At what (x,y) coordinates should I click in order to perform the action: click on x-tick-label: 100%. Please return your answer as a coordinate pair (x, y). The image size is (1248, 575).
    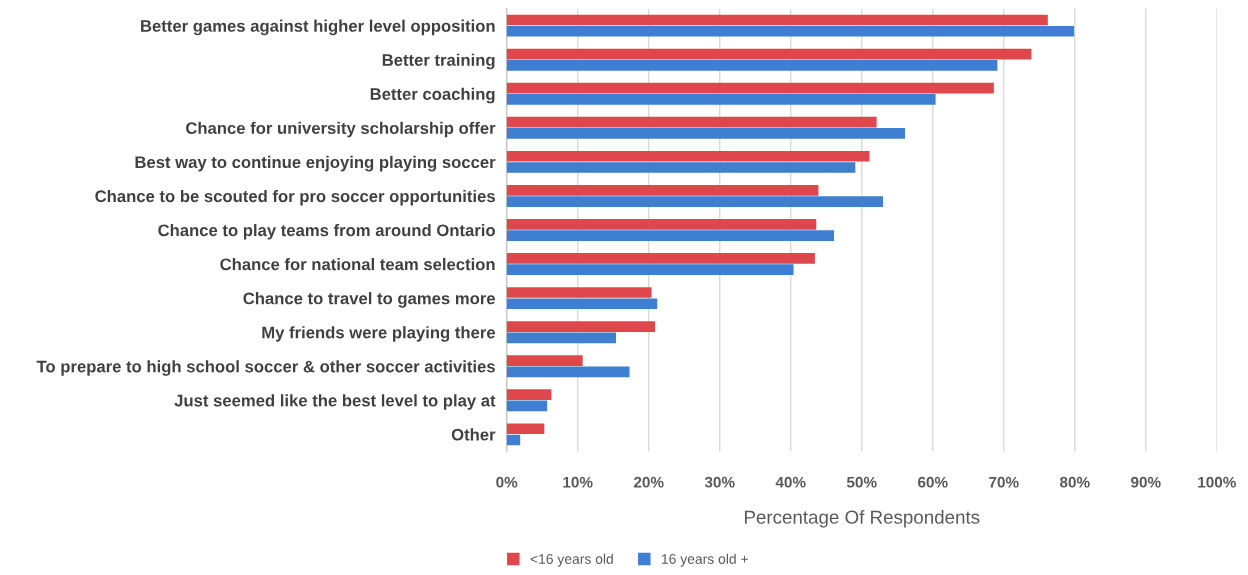
    Looking at the image, I should click on (1217, 482).